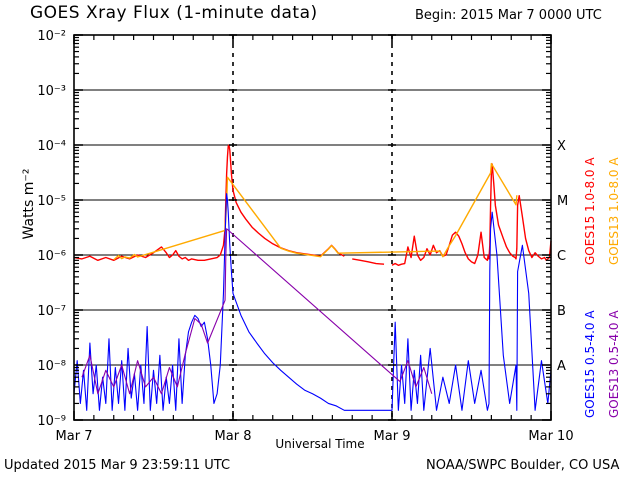  What do you see at coordinates (550, 436) in the screenshot?
I see `x-tick-label: Mar 10` at bounding box center [550, 436].